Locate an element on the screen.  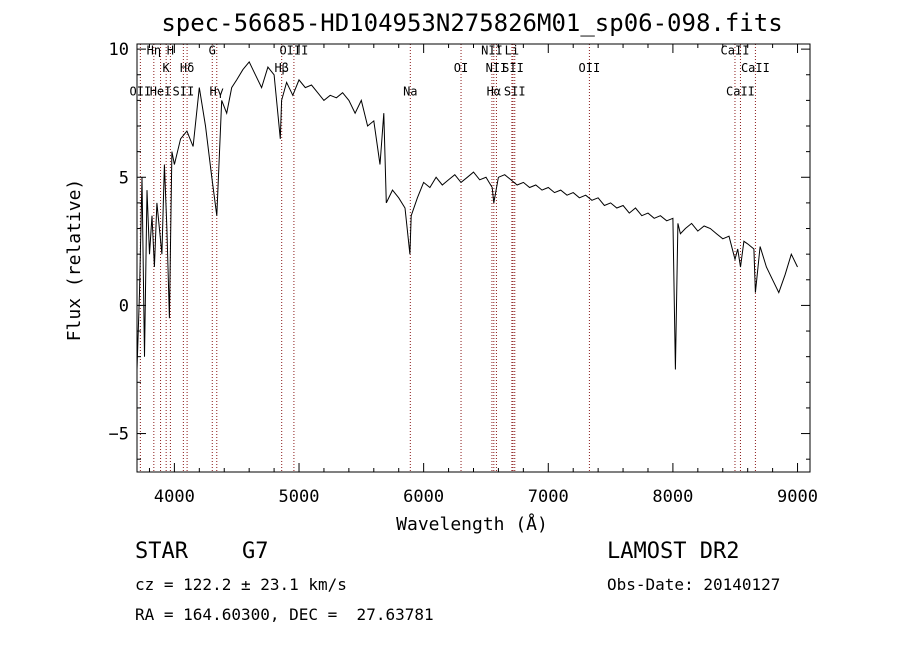
marker-label: G is located at coordinates (212, 50).